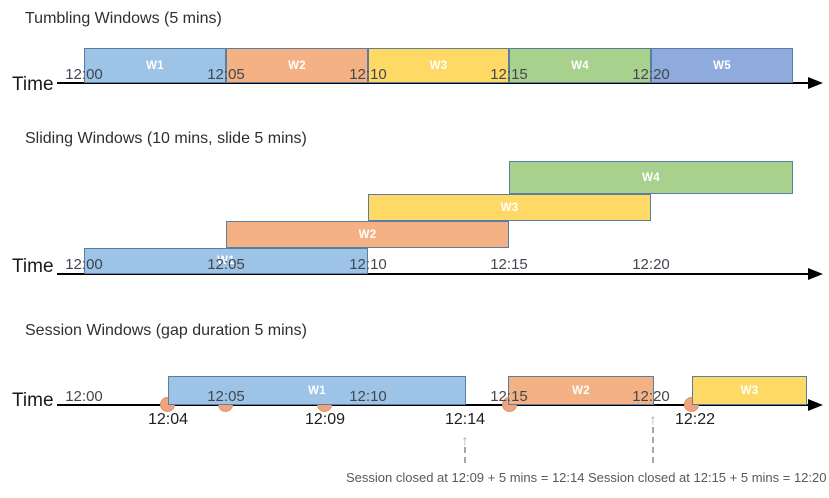  What do you see at coordinates (325, 419) in the screenshot?
I see `event-time-label: 12:09` at bounding box center [325, 419].